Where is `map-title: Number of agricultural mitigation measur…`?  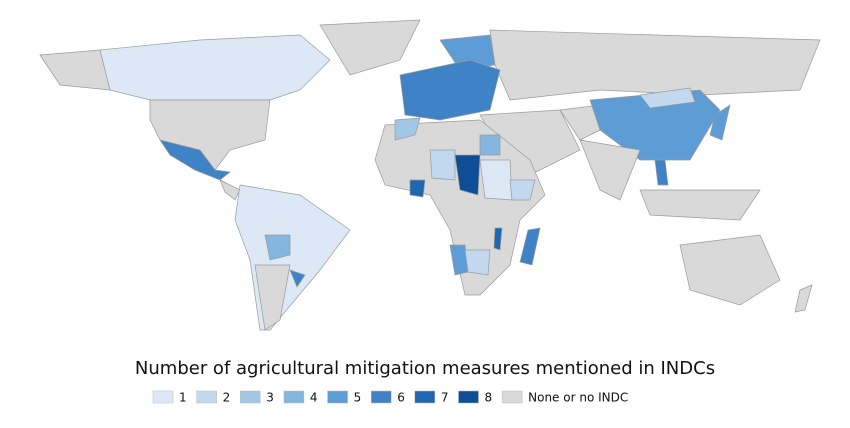 map-title: Number of agricultural mitigation measur… is located at coordinates (425, 368).